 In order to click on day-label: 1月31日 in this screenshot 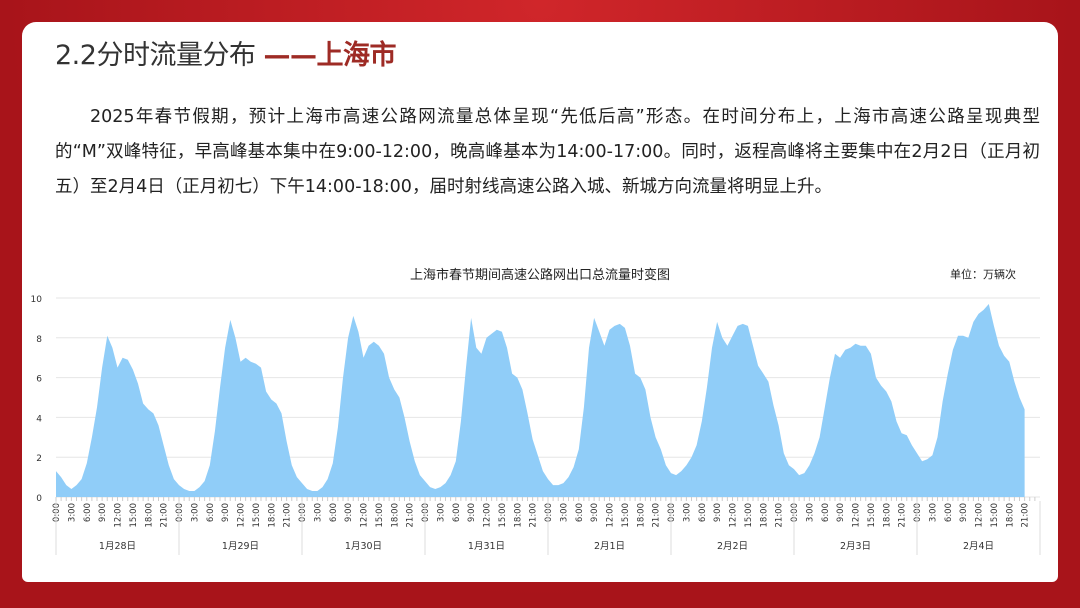, I will do `click(486, 546)`.